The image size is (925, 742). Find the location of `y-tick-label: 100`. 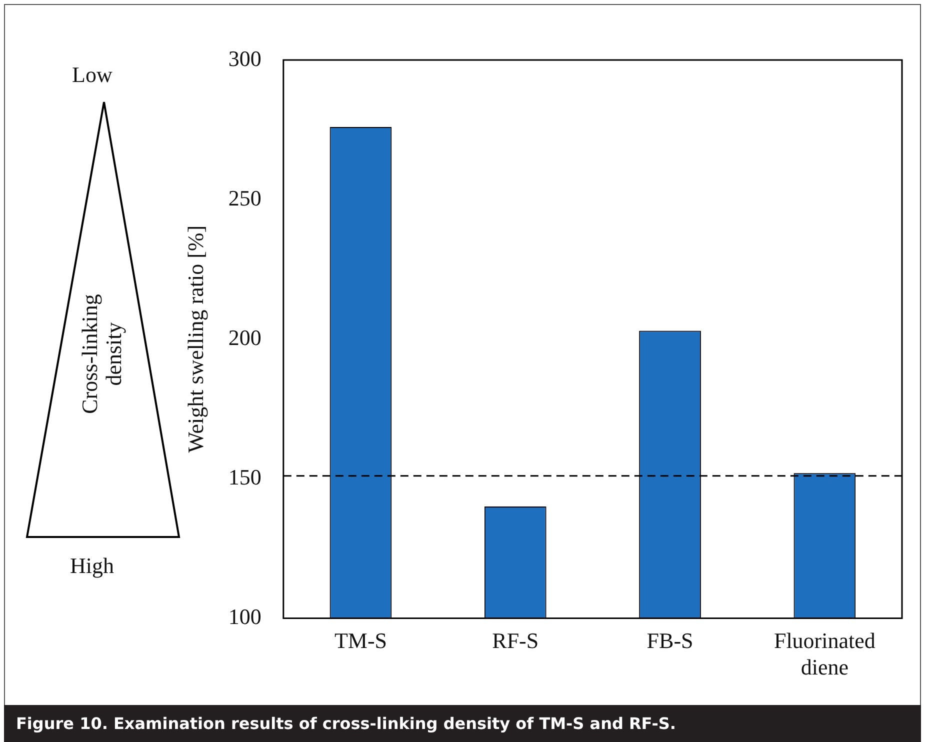

y-tick-label: 100 is located at coordinates (245, 616).